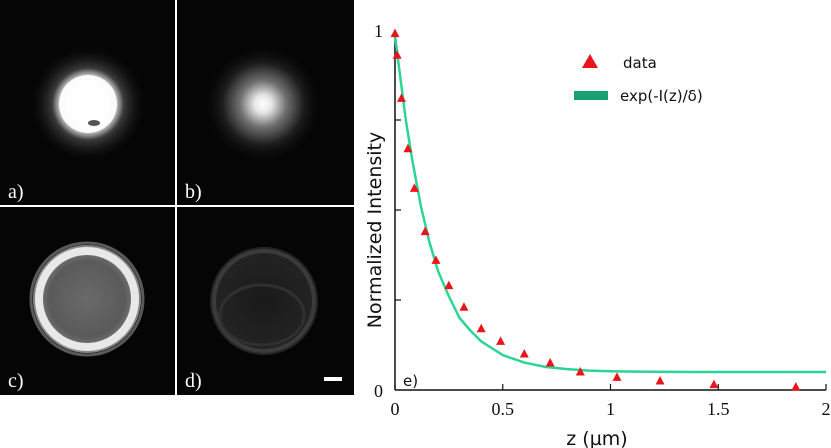 This screenshot has width=831, height=448. I want to click on panel-label-b: b), so click(193, 192).